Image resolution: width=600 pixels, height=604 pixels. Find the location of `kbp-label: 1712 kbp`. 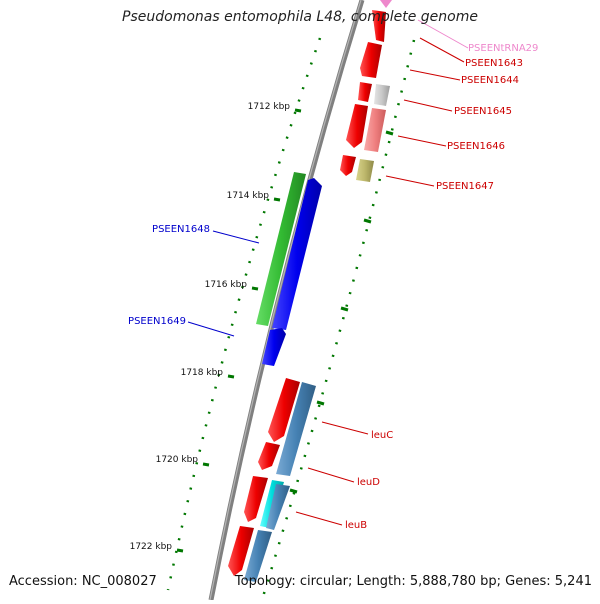

kbp-label: 1712 kbp is located at coordinates (269, 107).